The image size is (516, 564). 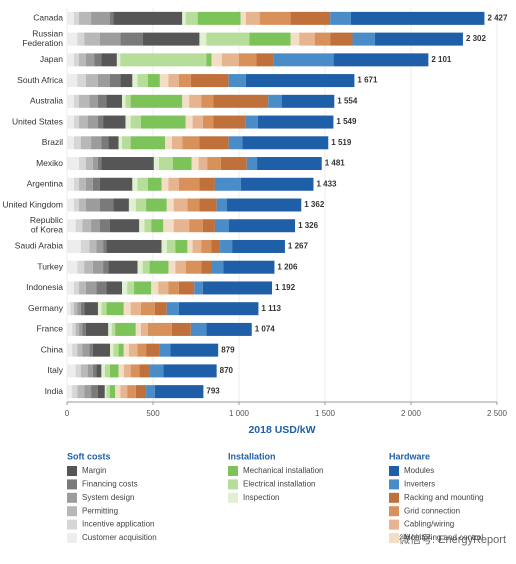 I want to click on y-tick-label: United States, so click(x=37, y=121).